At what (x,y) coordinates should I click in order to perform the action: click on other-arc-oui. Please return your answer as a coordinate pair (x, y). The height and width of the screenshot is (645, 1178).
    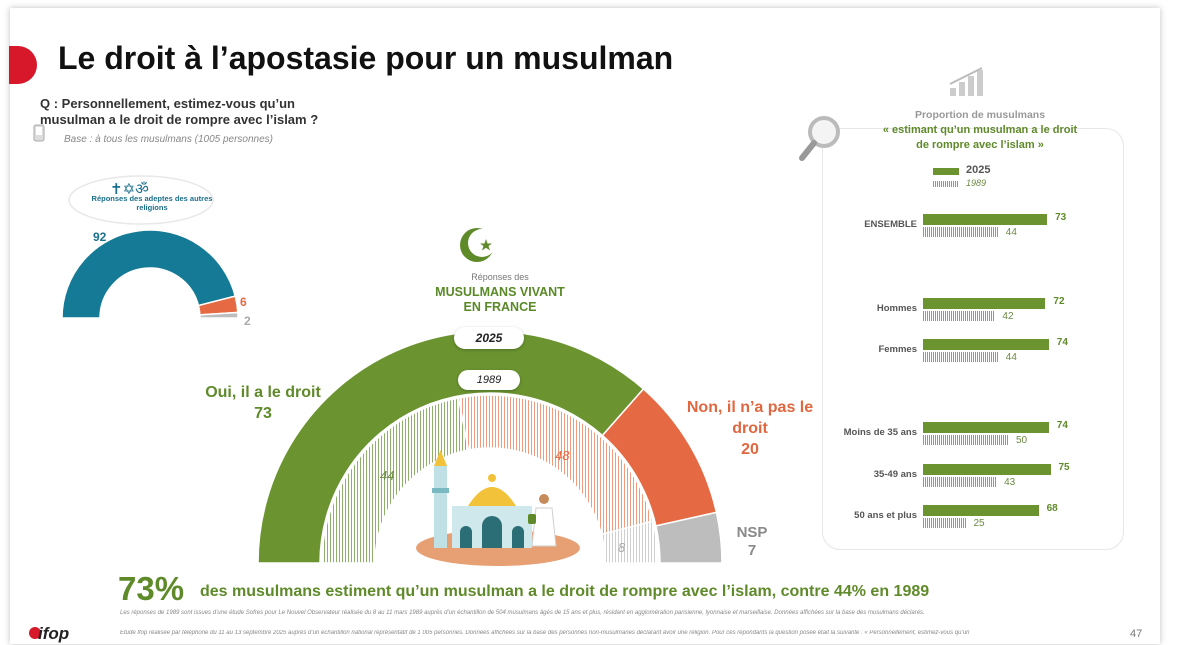
    Looking at the image, I should click on (149, 274).